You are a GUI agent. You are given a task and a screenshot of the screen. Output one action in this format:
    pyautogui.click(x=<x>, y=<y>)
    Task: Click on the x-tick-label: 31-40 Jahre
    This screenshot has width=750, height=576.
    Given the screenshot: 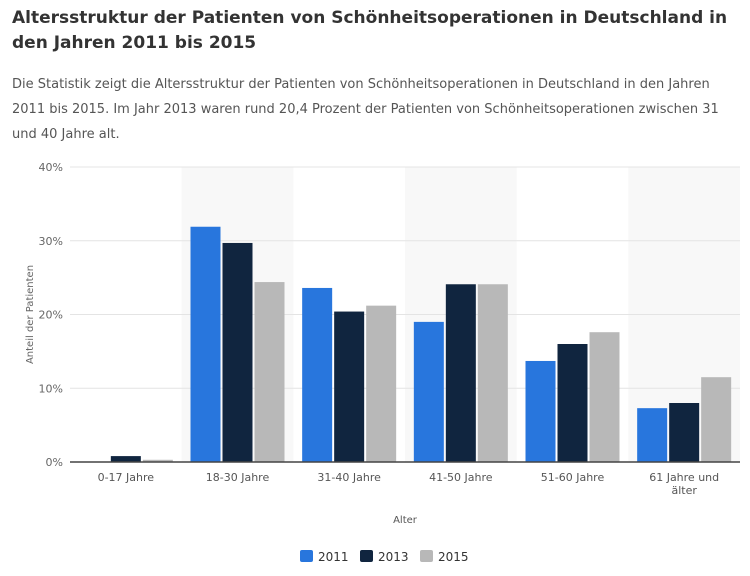 What is the action you would take?
    pyautogui.click(x=349, y=477)
    